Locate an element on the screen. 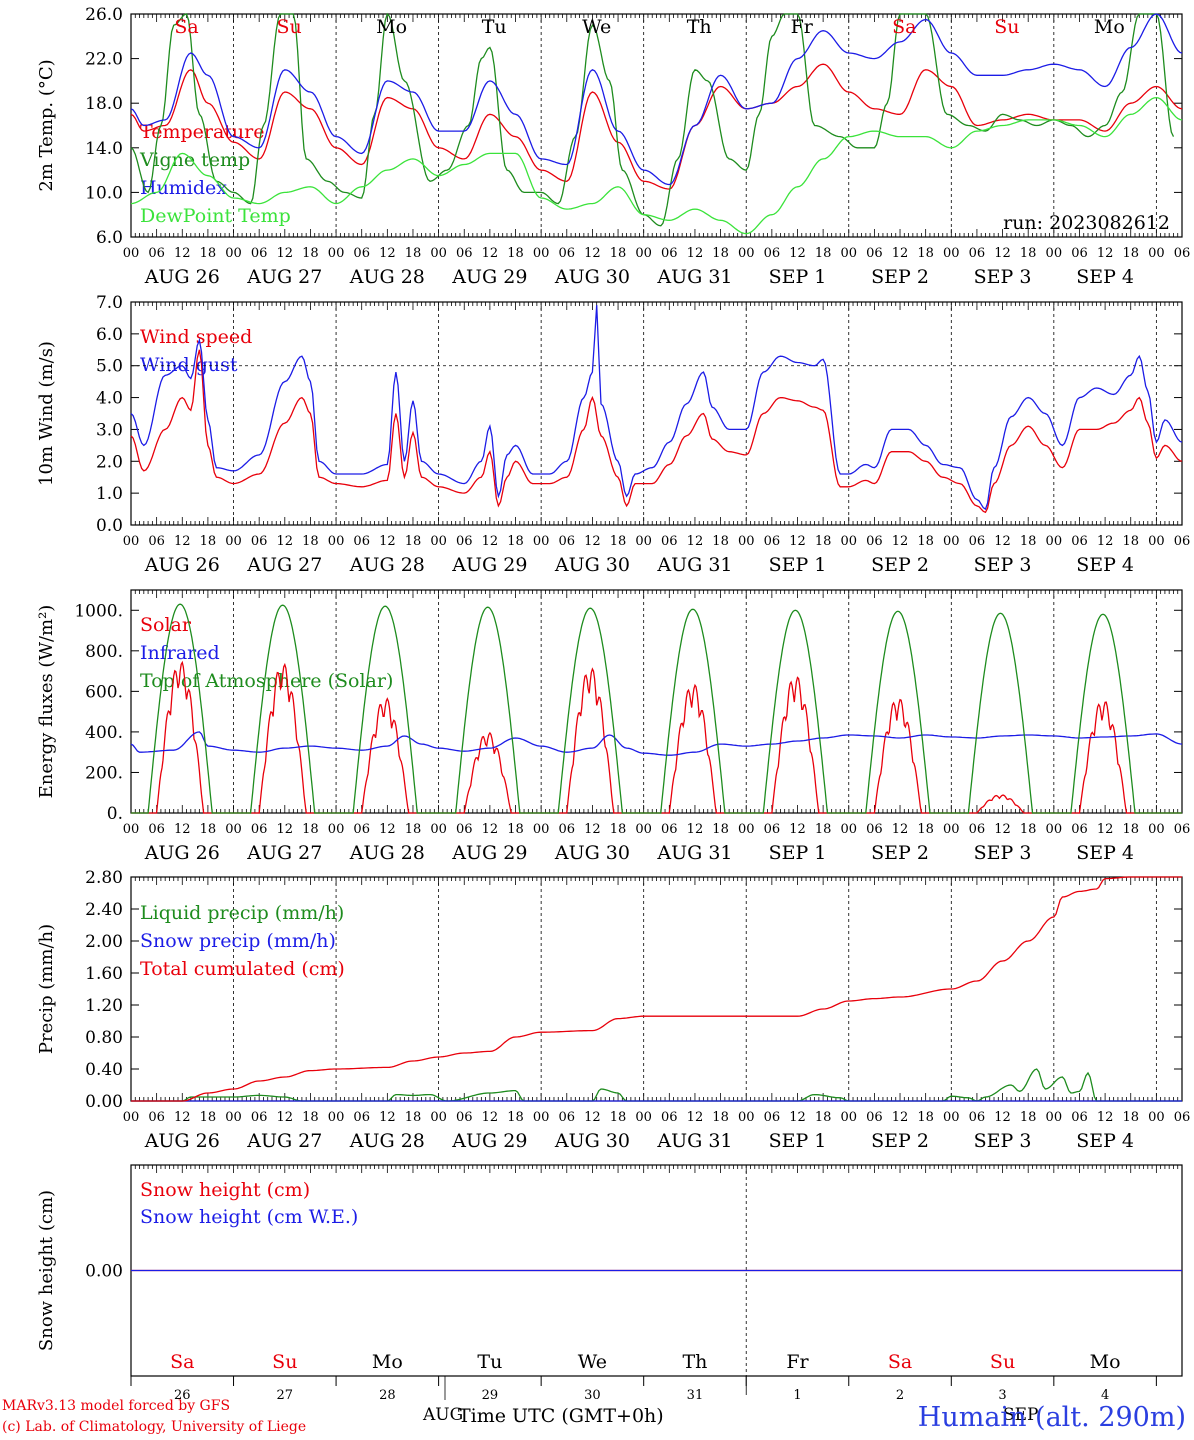  series-humidex is located at coordinates (656, 99).